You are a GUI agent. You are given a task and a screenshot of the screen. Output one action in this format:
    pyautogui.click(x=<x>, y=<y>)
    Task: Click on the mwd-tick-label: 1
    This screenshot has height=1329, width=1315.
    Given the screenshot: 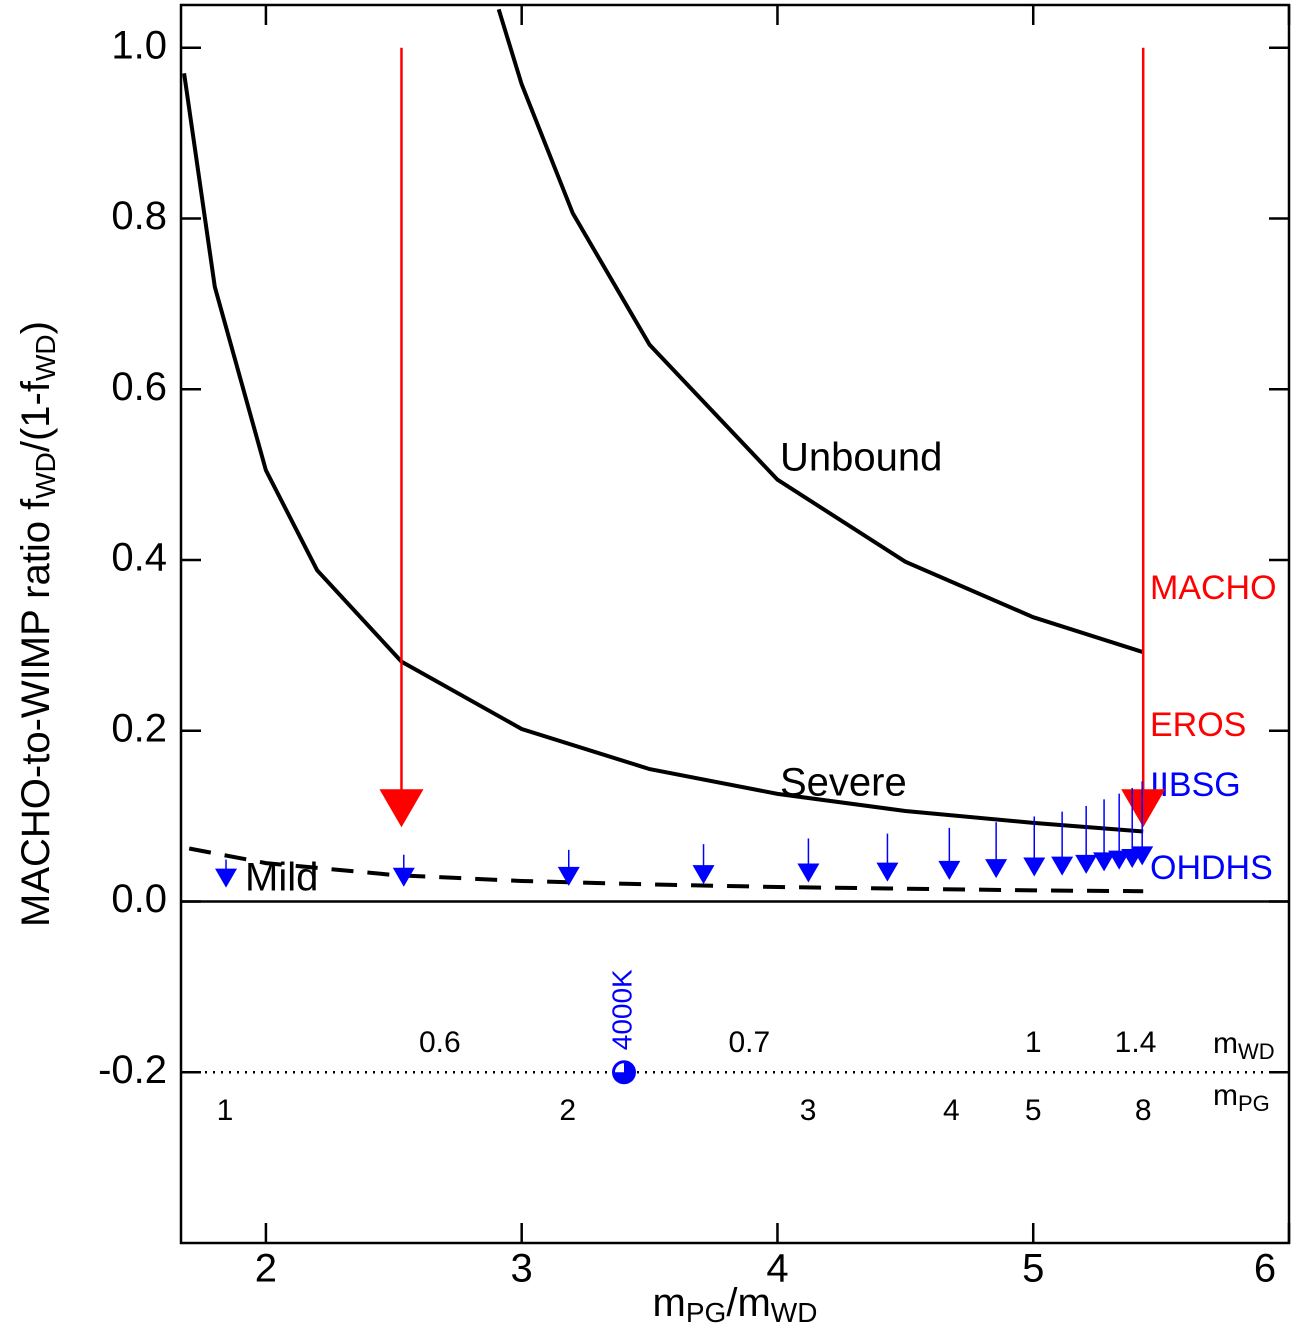 What is the action you would take?
    pyautogui.click(x=1033, y=1042)
    